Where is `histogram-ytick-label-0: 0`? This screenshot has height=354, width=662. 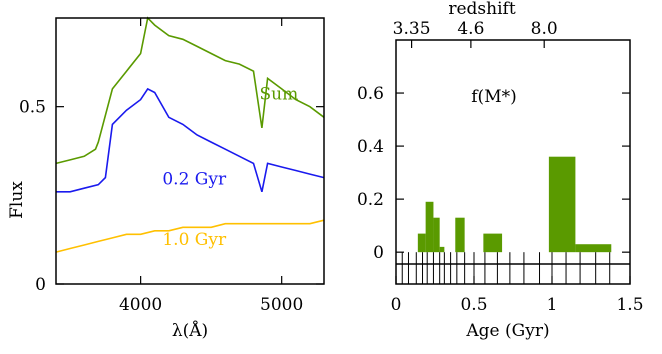
histogram-ytick-label-0: 0 is located at coordinates (378, 253).